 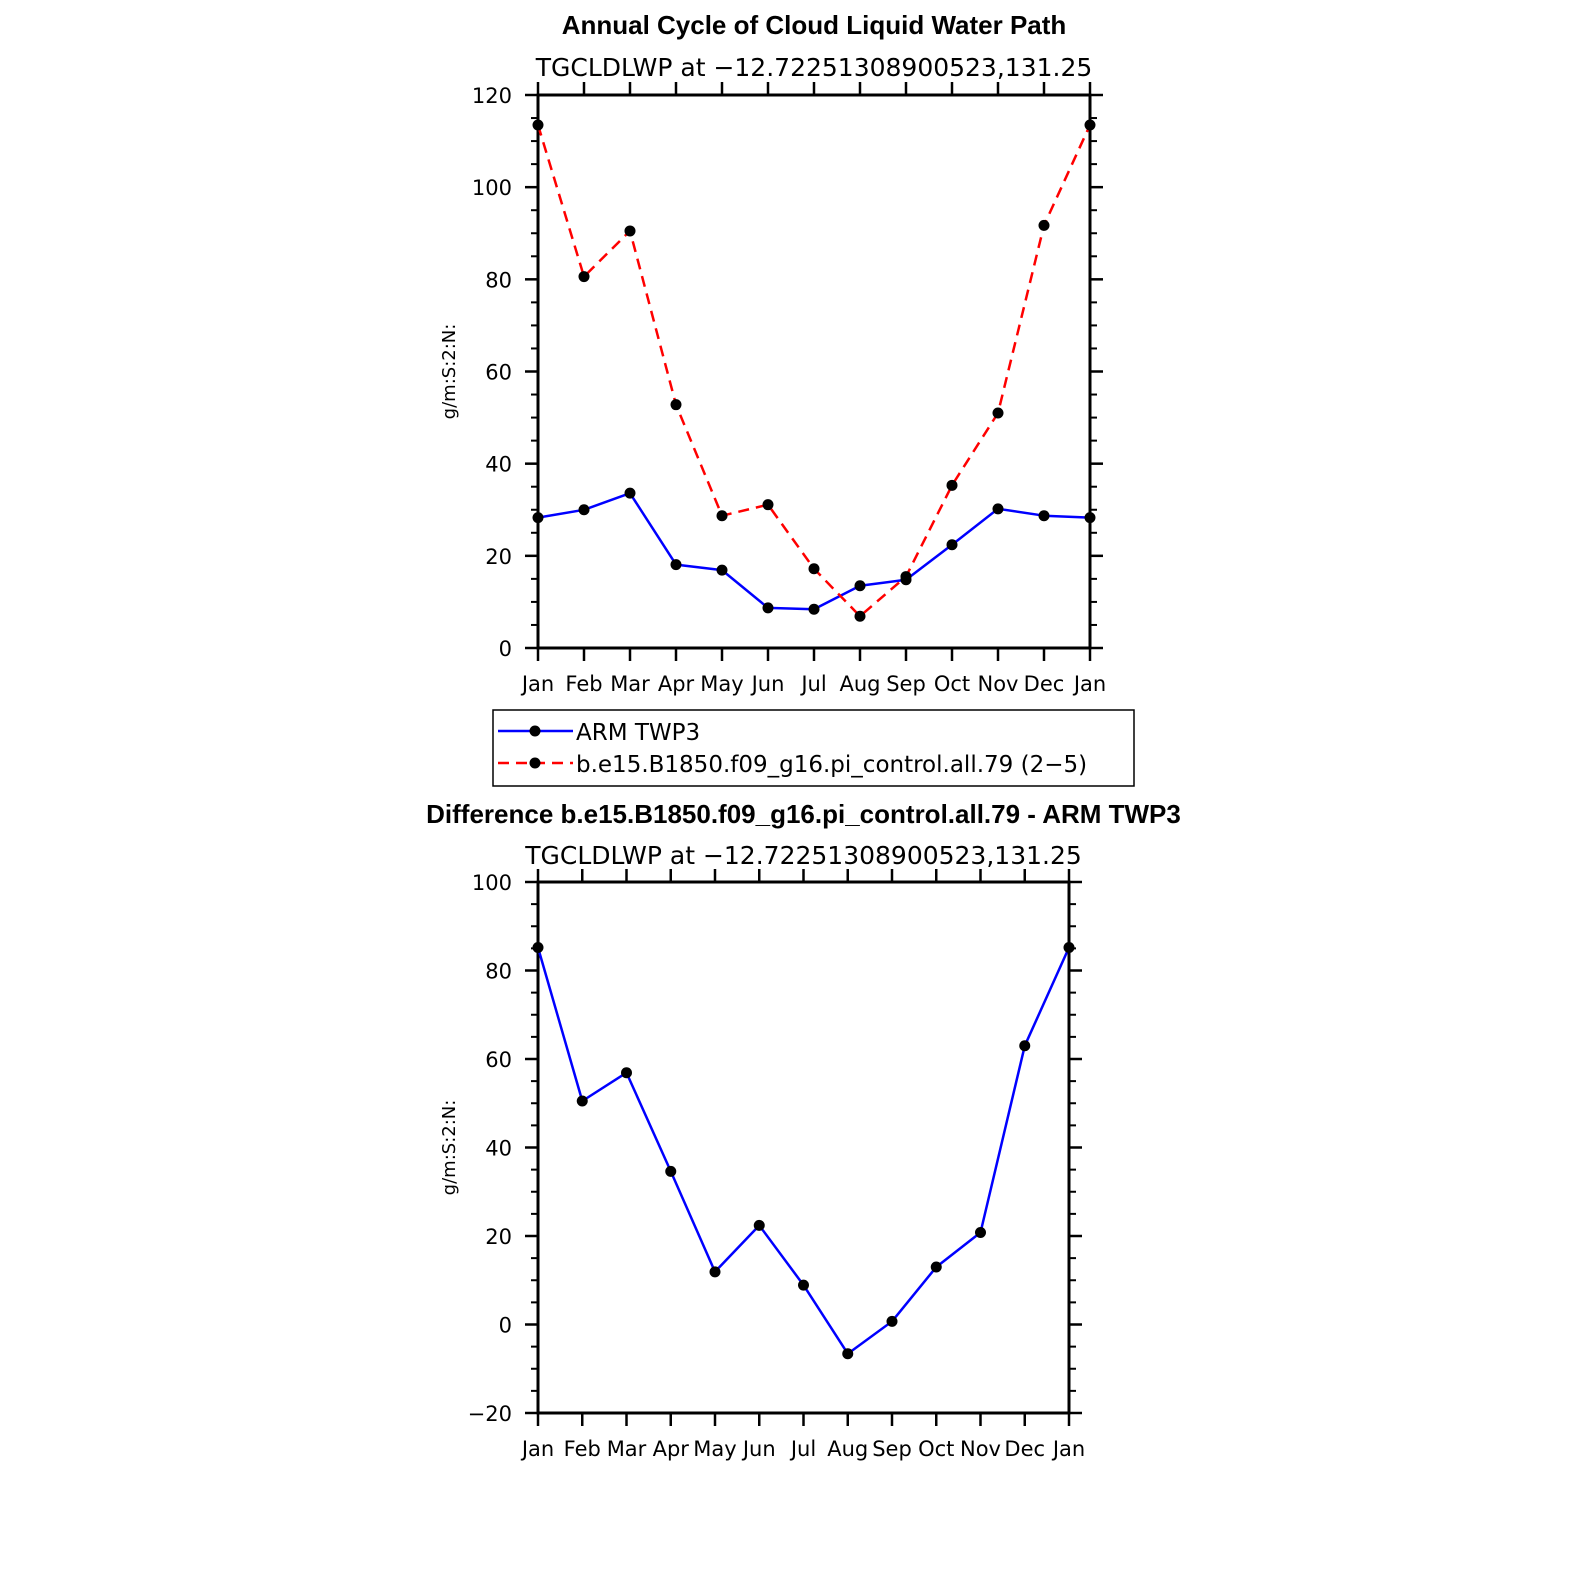 I want to click on y-tick-label: 120, so click(x=492, y=96).